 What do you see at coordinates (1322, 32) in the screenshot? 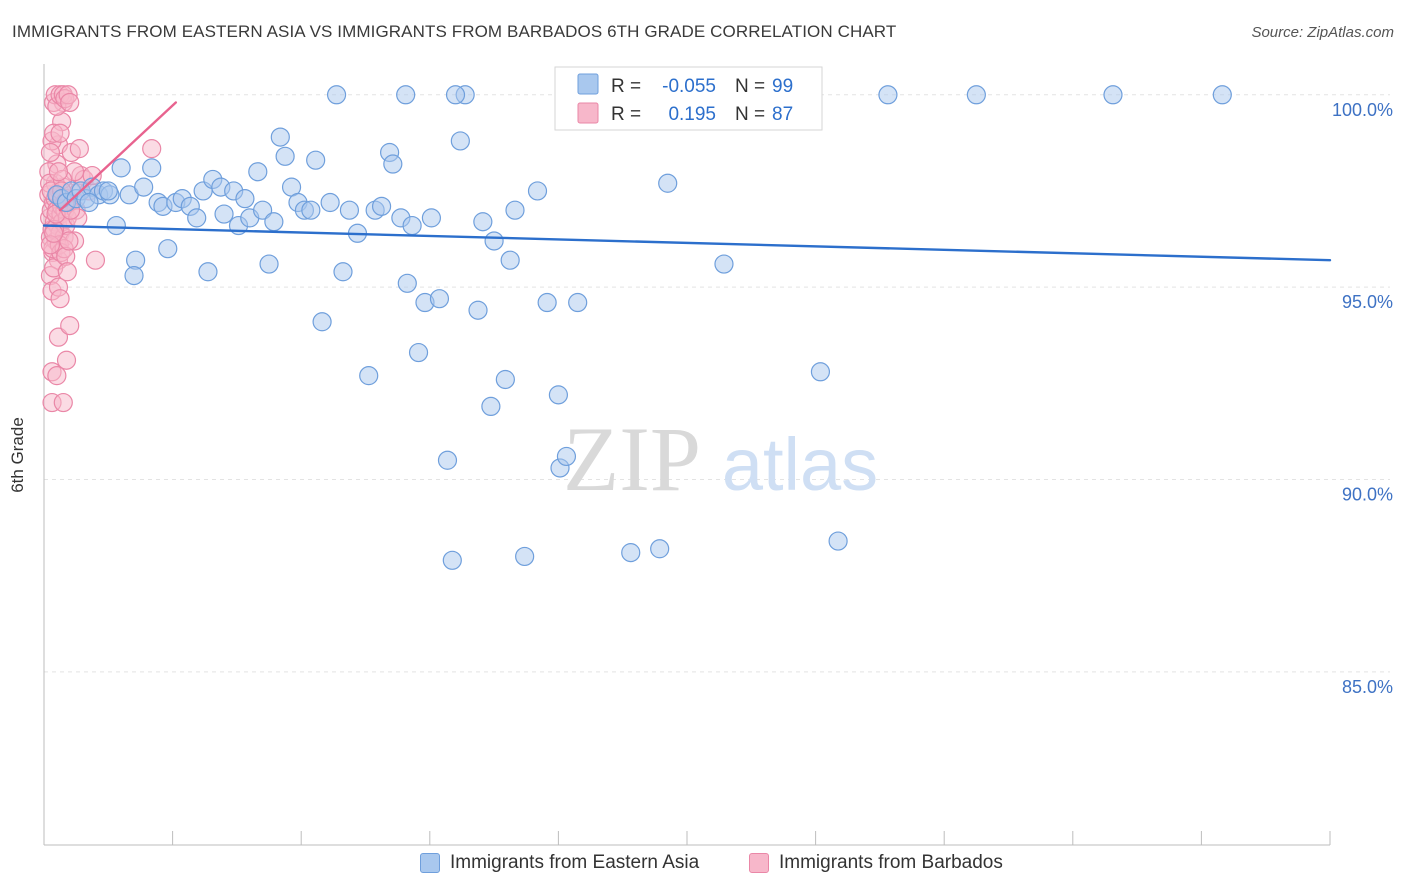
I see `source-credit: Source: ZipAtlas.com` at bounding box center [1322, 32].